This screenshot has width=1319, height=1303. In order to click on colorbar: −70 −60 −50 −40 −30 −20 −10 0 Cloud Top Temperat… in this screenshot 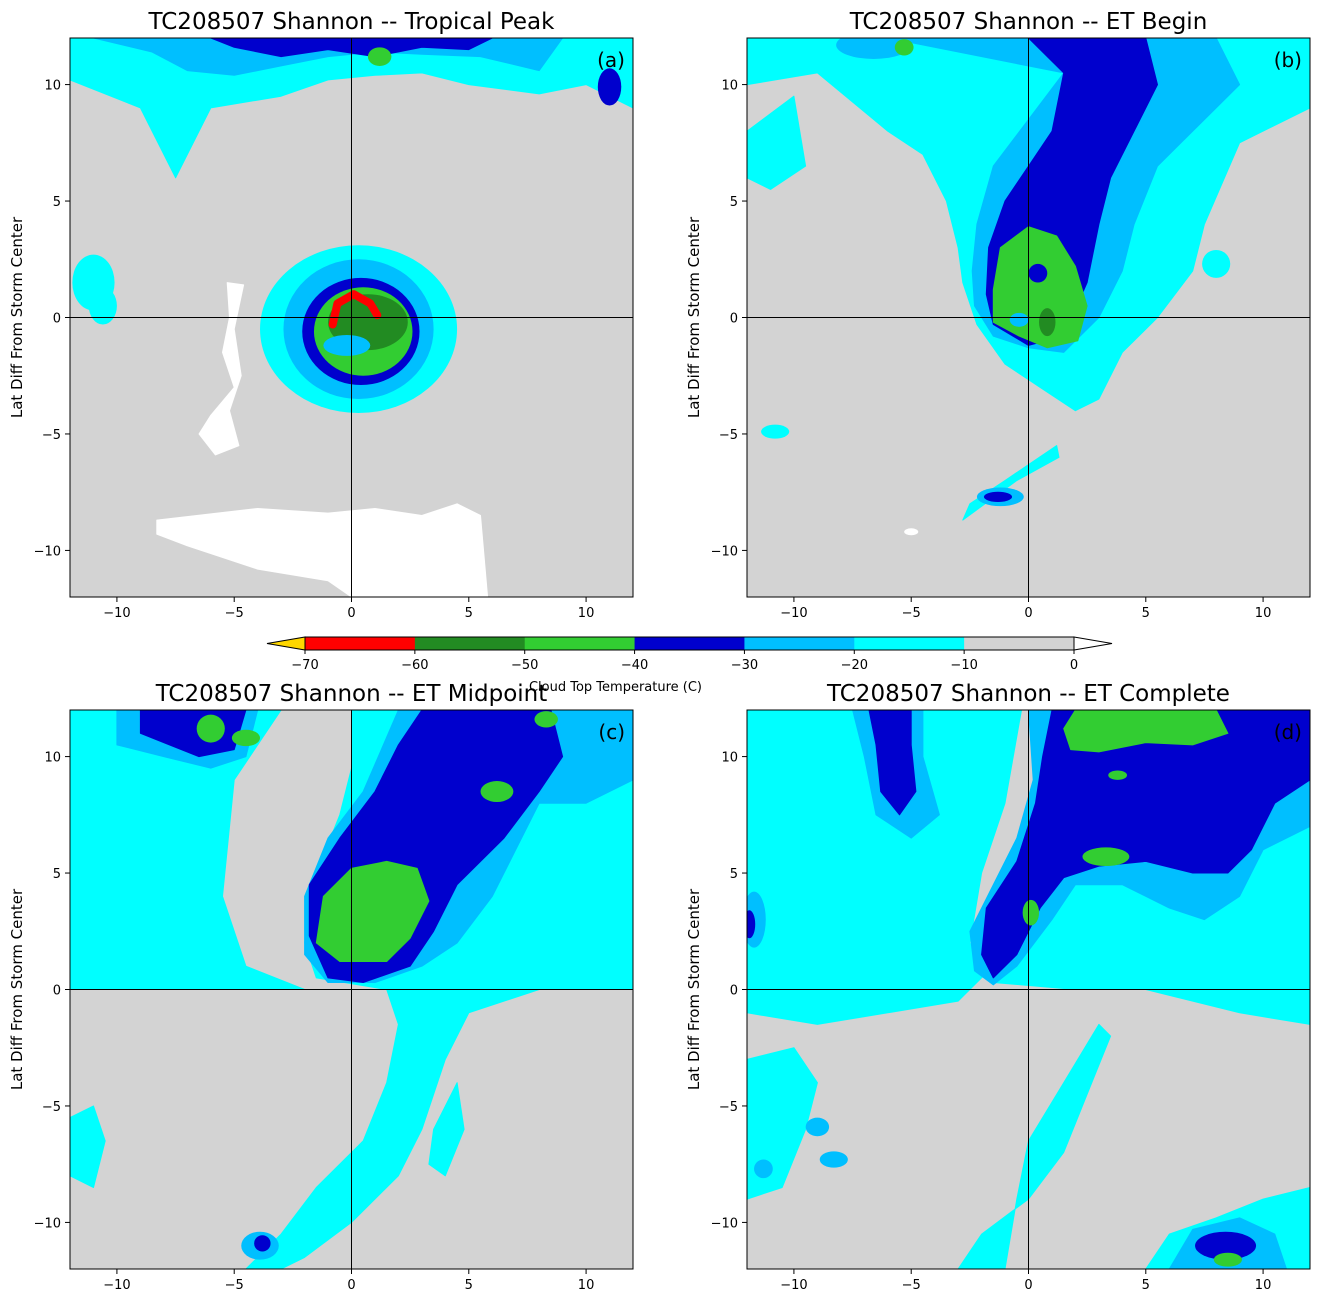, I will do `click(689, 665)`.